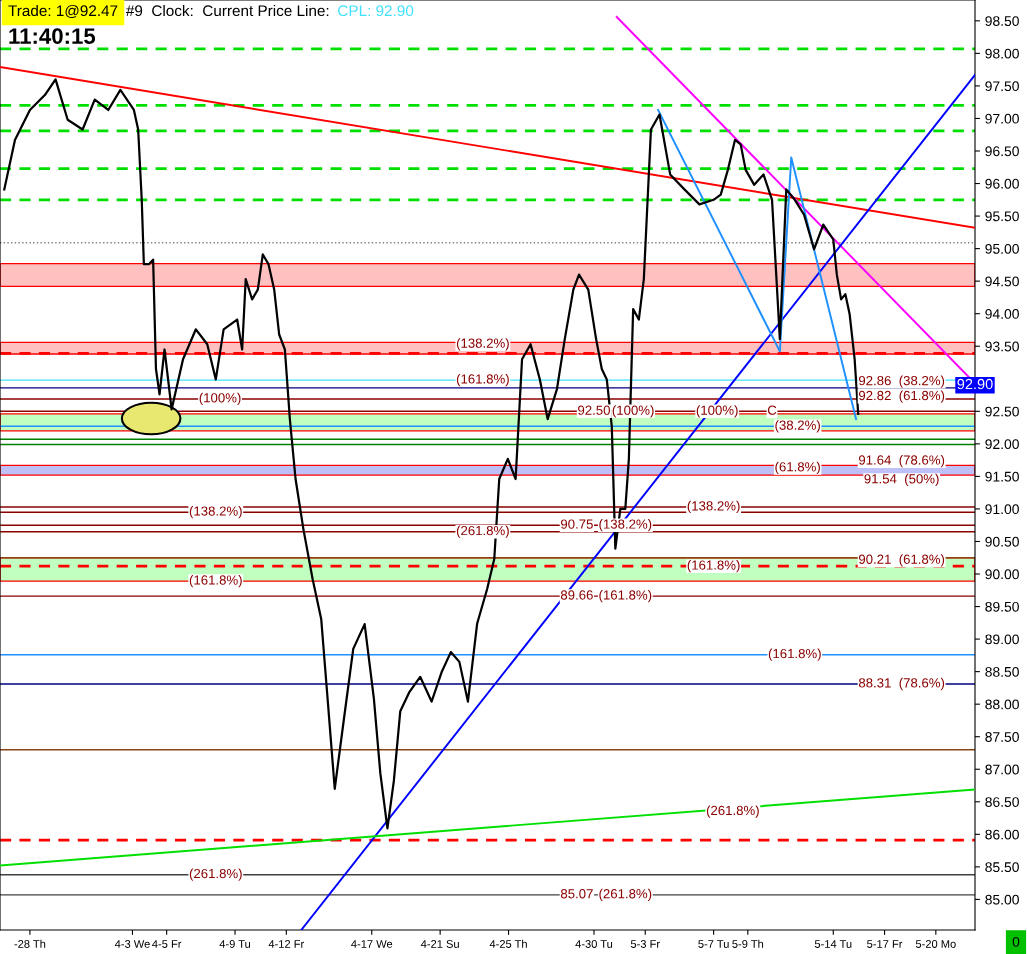 The height and width of the screenshot is (954, 1027). Describe the element at coordinates (901, 480) in the screenshot. I see `annotation: 91.54 (50%)` at that location.